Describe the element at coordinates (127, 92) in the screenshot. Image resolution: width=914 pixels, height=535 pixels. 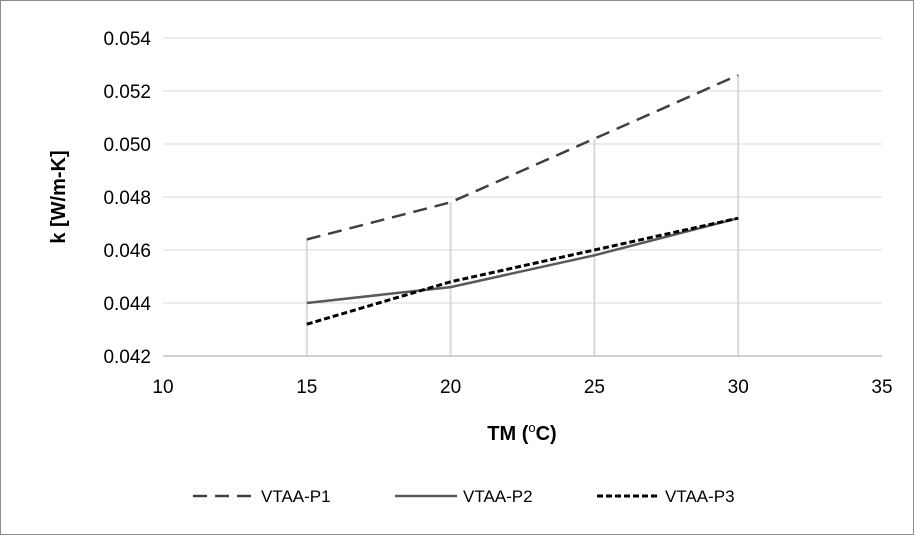
I see `y-tick-label: 0.052` at that location.